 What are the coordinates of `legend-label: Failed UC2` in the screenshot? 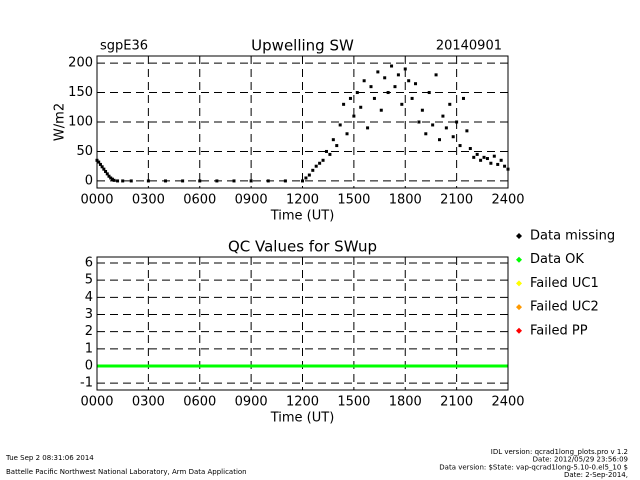 It's located at (564, 307).